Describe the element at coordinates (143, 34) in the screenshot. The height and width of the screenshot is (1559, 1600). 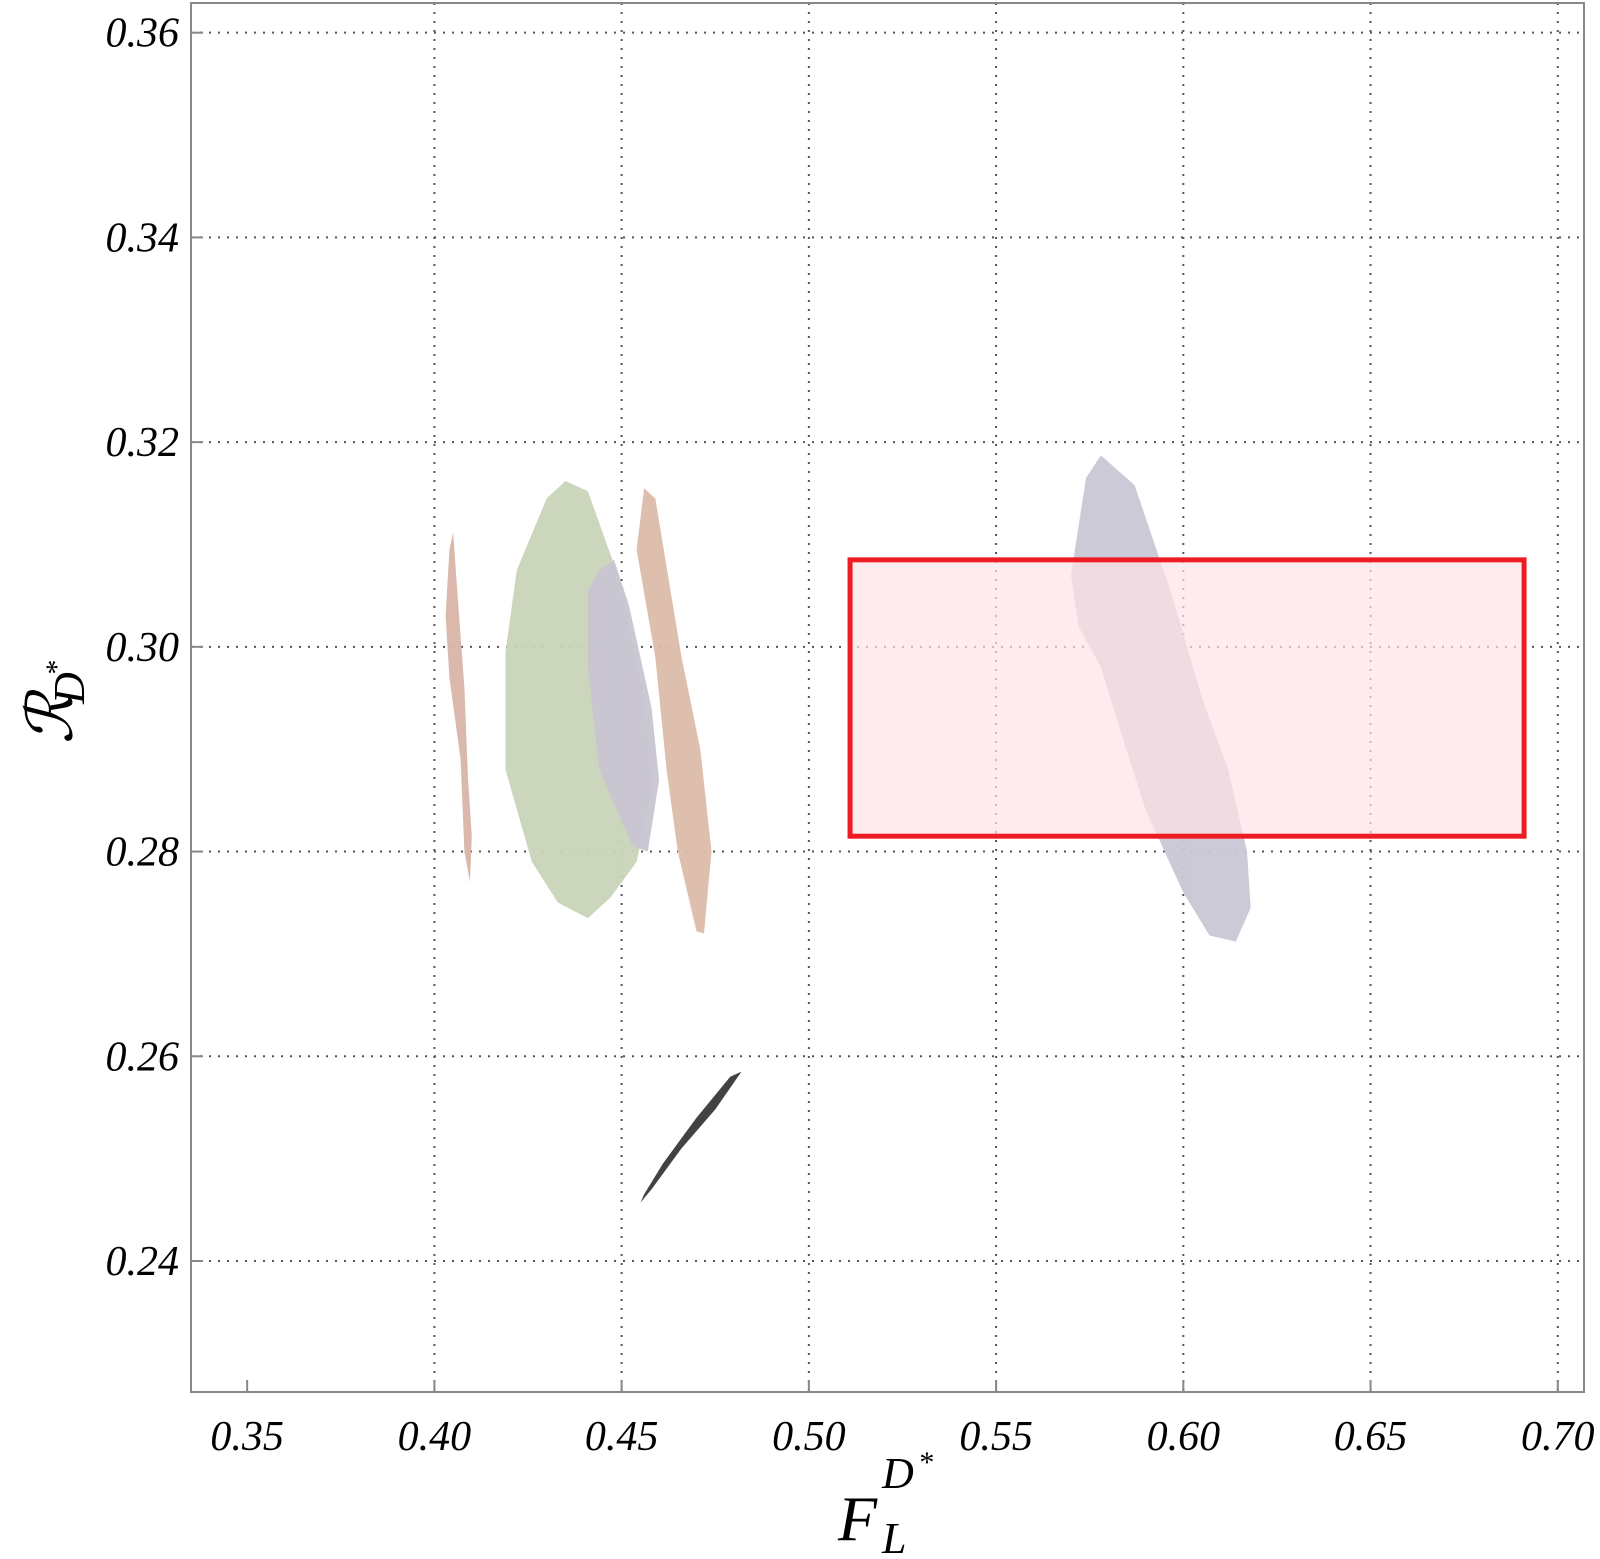
I see `y-tick-label: 0.36` at that location.